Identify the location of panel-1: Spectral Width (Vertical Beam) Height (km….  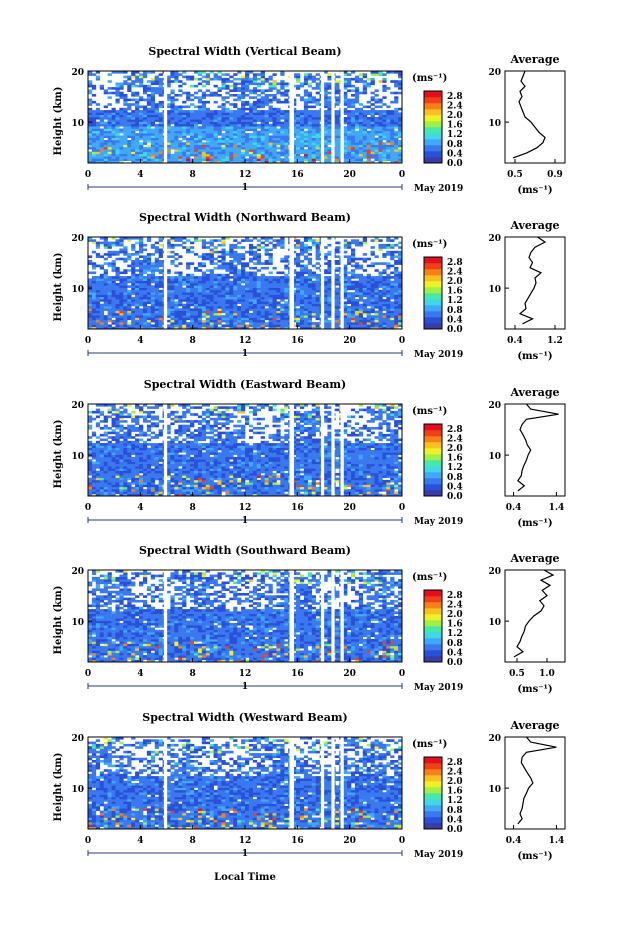
(309, 120).